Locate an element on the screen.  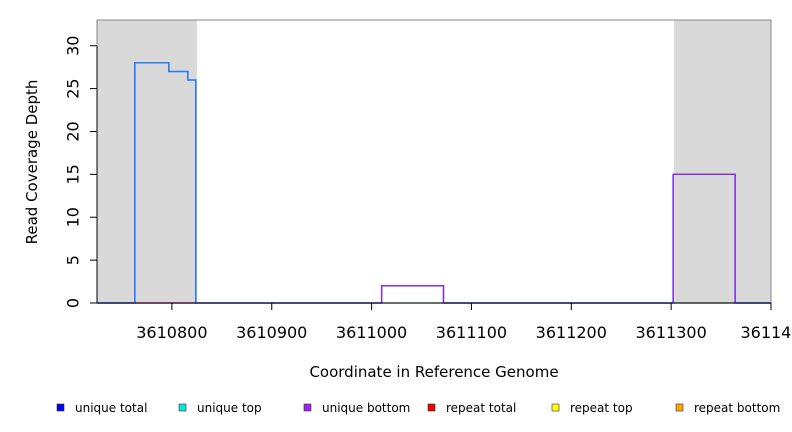
legend-label-repeat-total: repeat total is located at coordinates (481, 408).